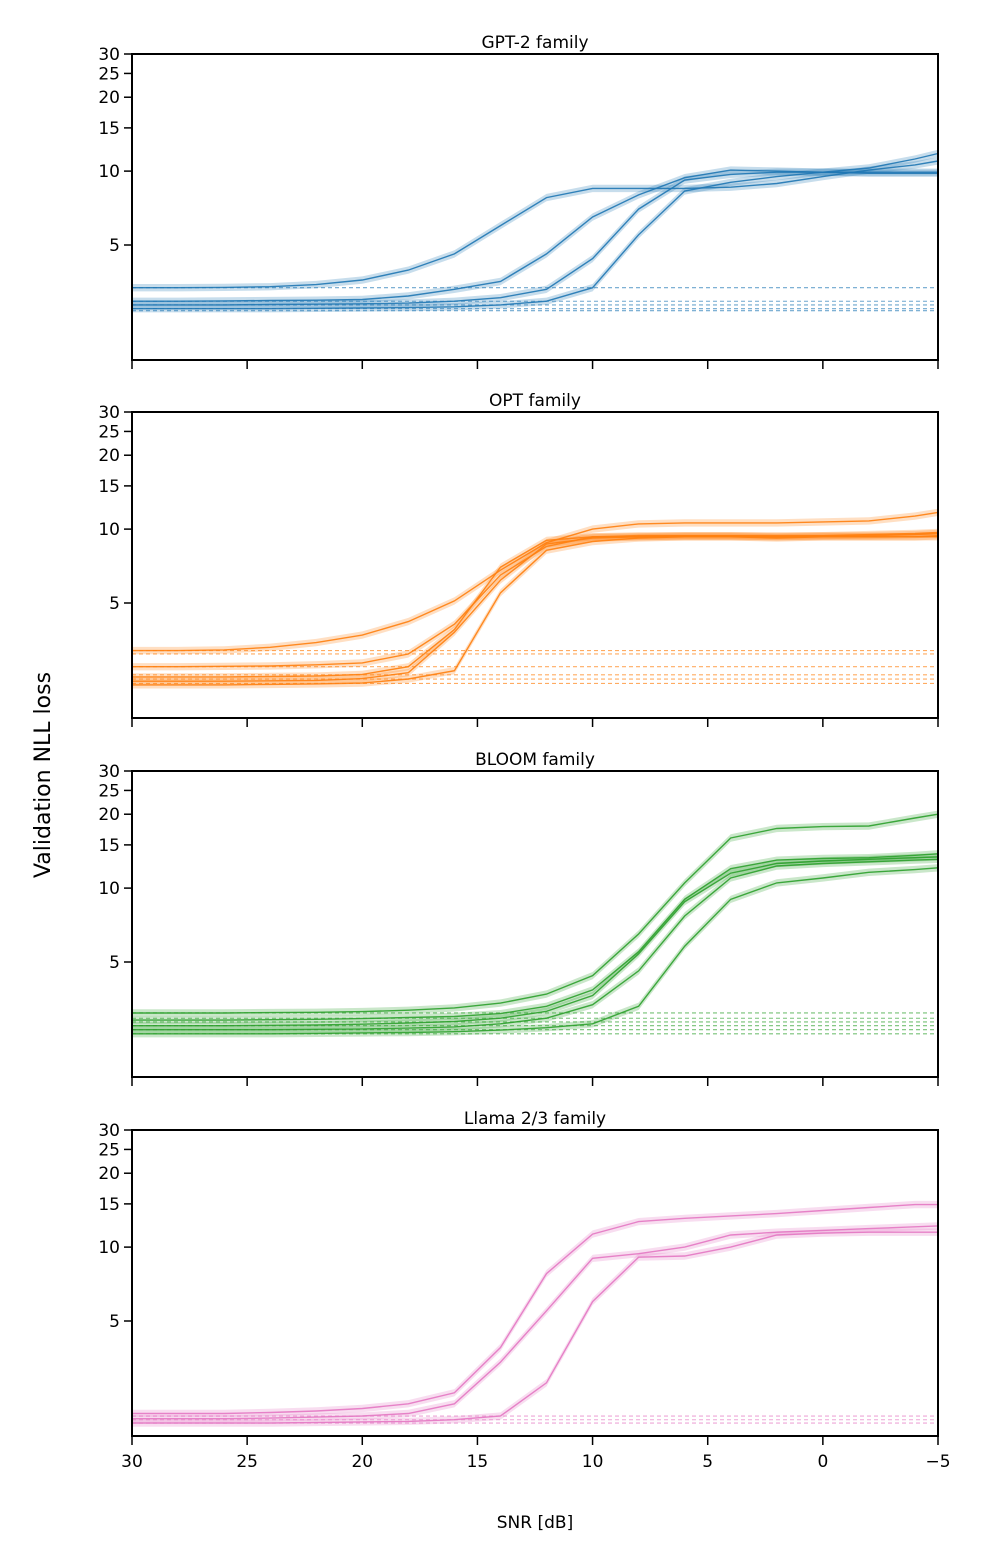  Describe the element at coordinates (362, 1462) in the screenshot. I see `x-tick-label: 20` at that location.